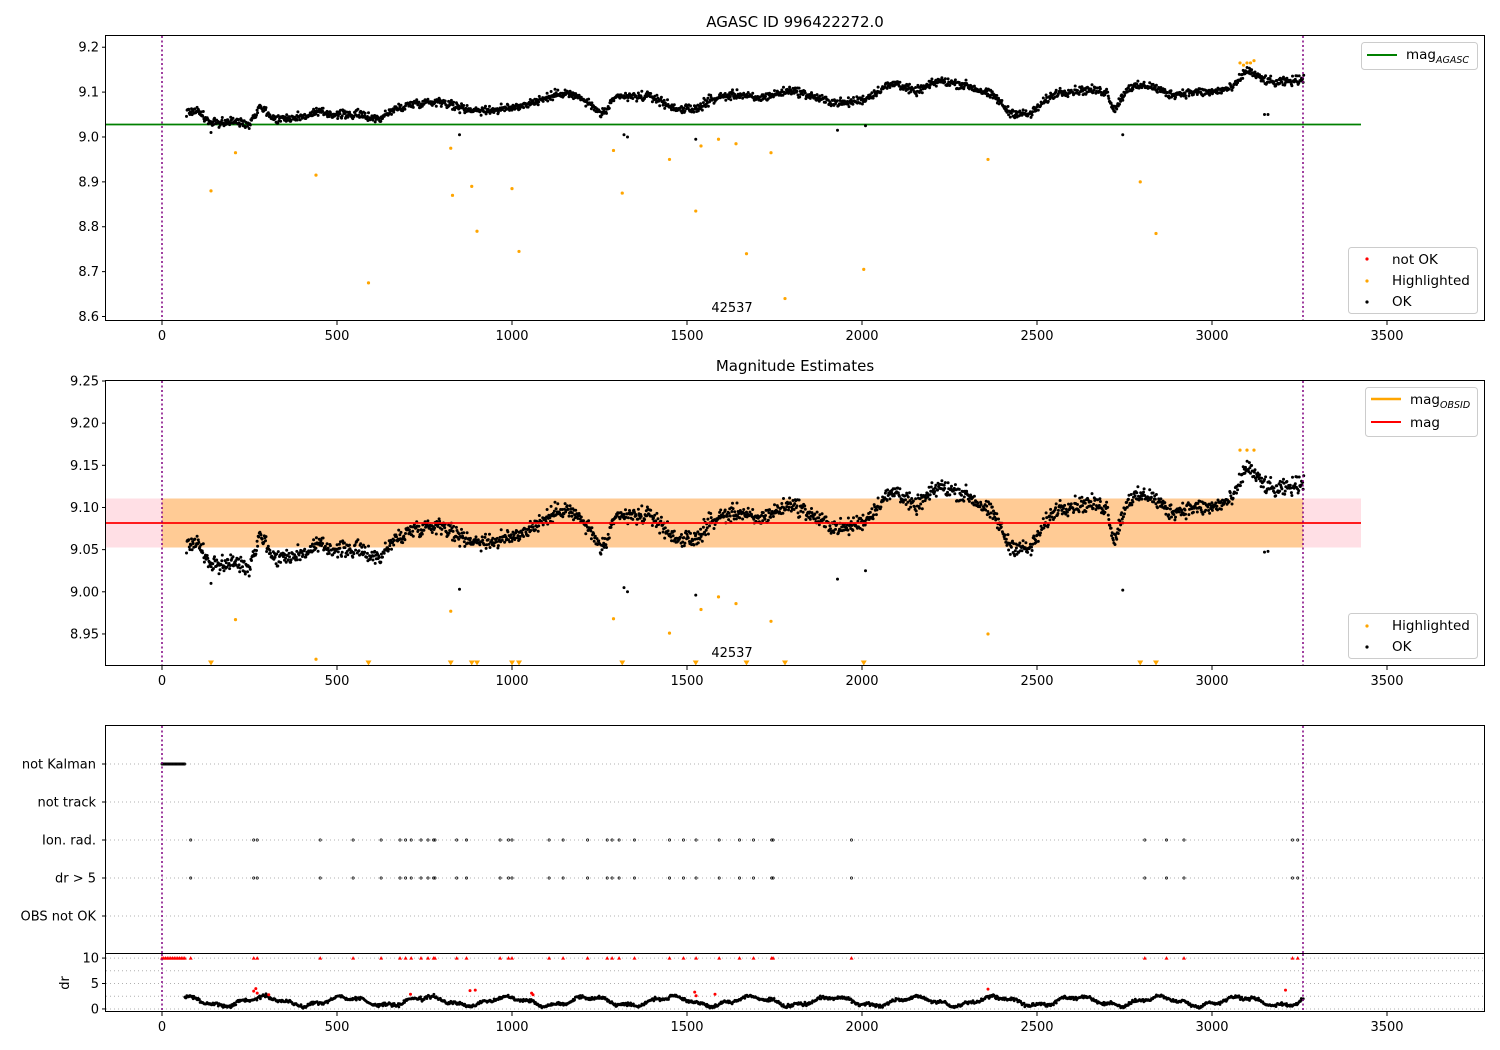 The width and height of the screenshot is (1500, 1050). I want to click on y-tick-label: 8.95, so click(84, 634).